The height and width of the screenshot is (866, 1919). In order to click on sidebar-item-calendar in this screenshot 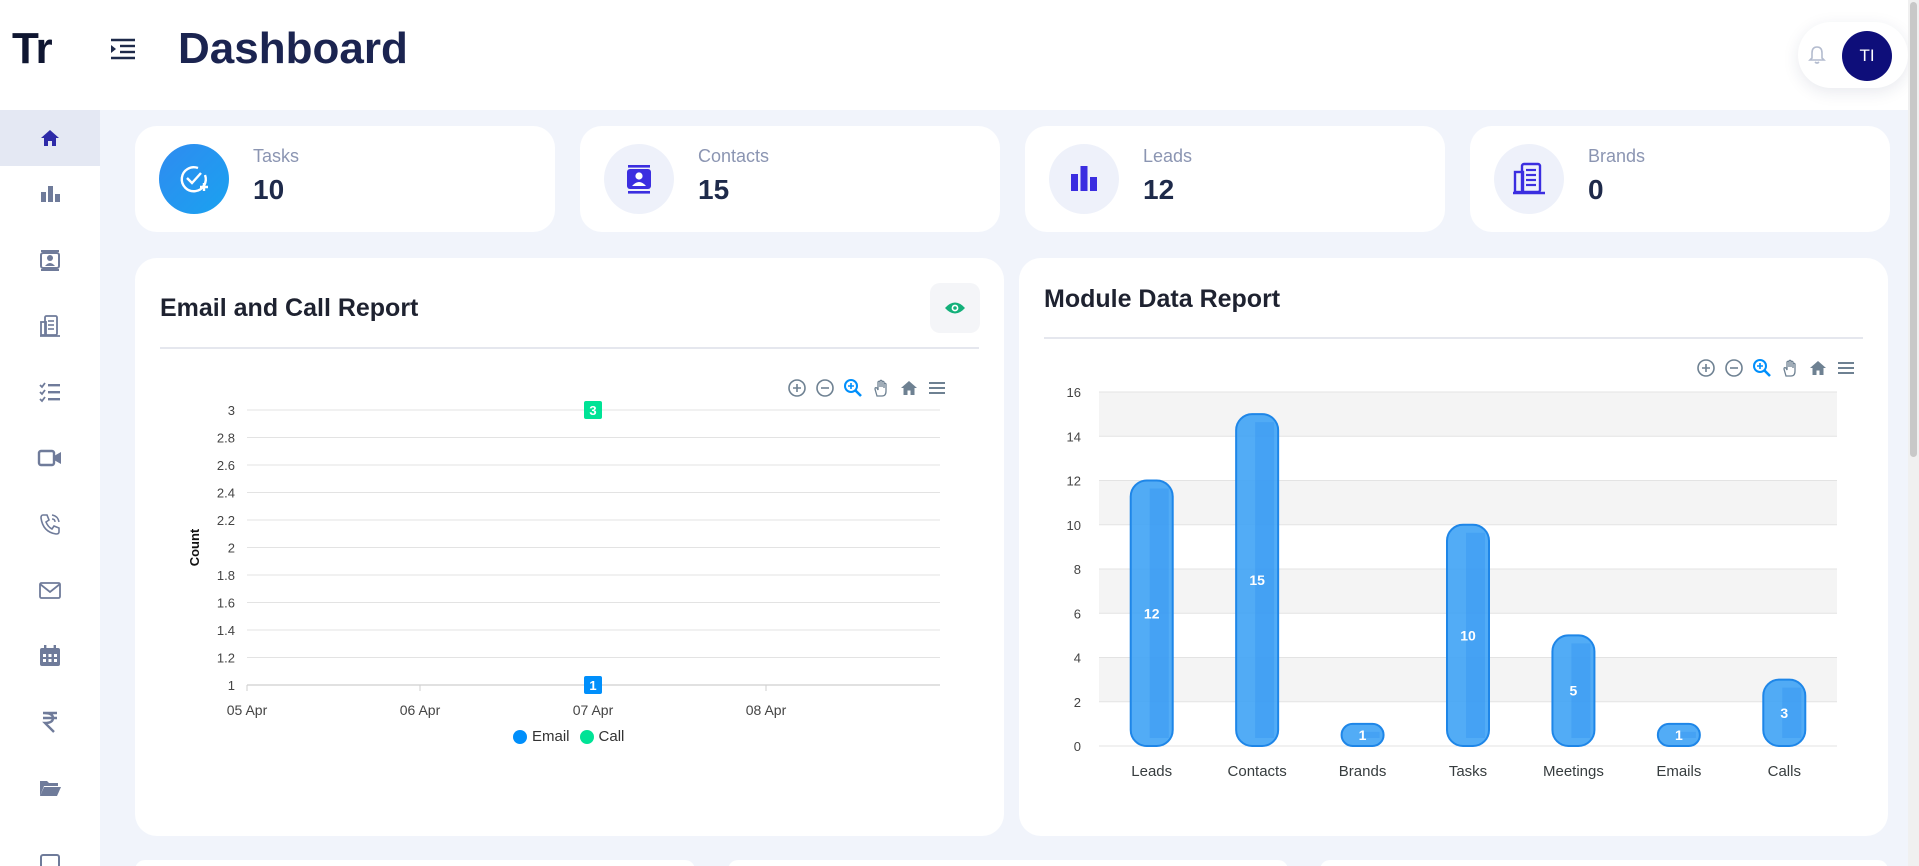, I will do `click(50, 656)`.